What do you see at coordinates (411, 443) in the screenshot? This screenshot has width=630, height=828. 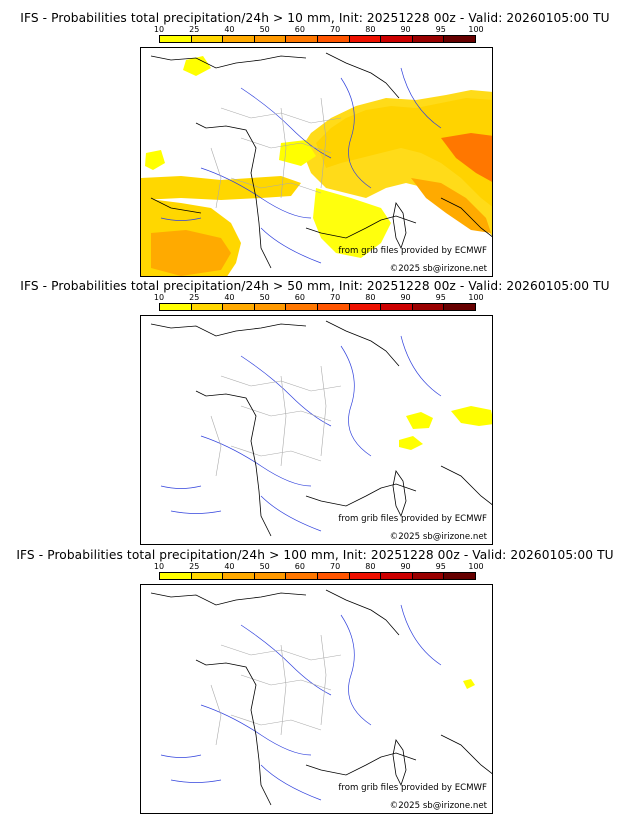 I see `precip-area-ligurian` at bounding box center [411, 443].